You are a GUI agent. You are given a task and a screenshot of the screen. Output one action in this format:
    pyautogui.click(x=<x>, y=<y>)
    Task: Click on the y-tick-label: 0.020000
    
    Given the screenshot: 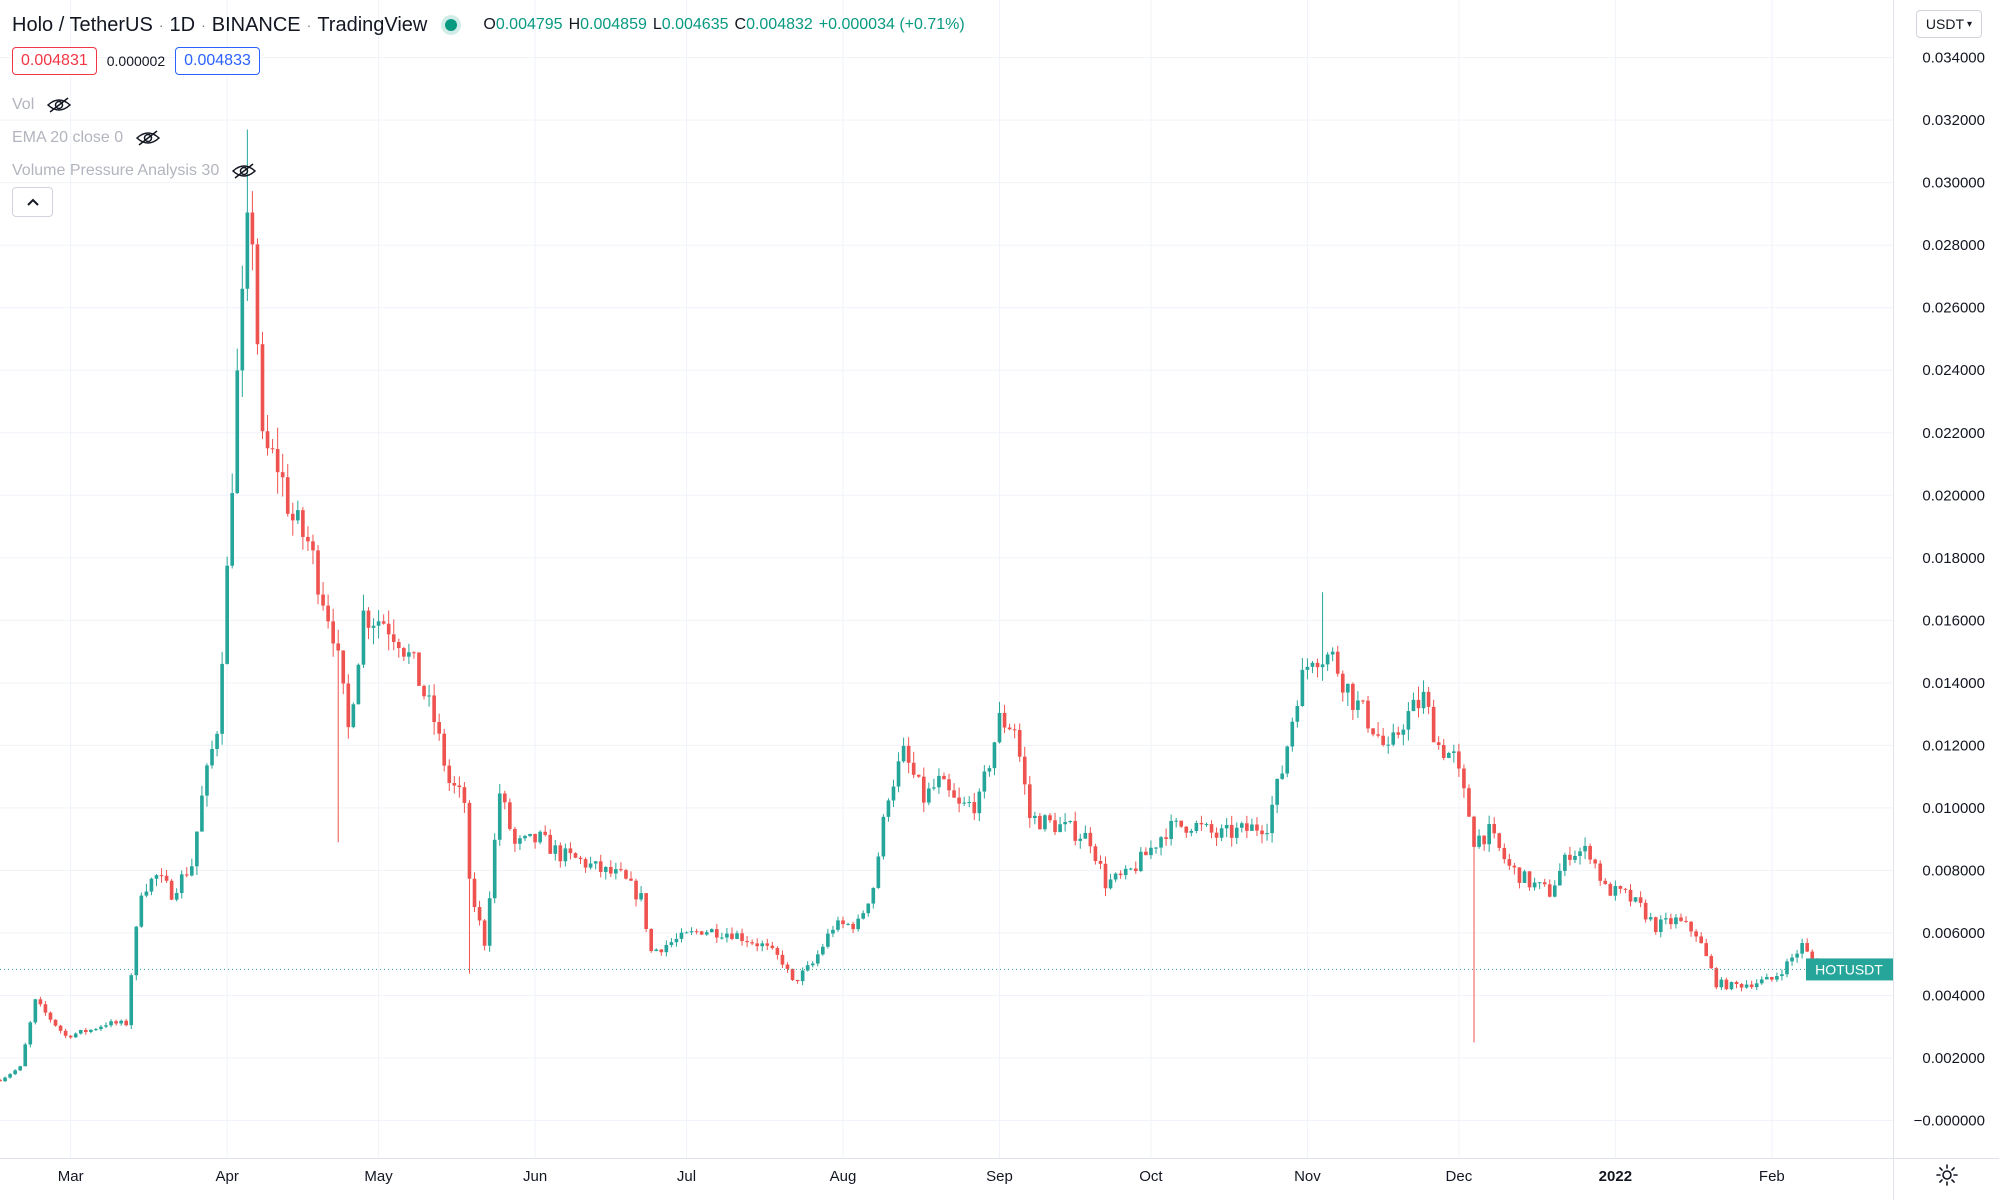 What is the action you would take?
    pyautogui.click(x=1953, y=495)
    